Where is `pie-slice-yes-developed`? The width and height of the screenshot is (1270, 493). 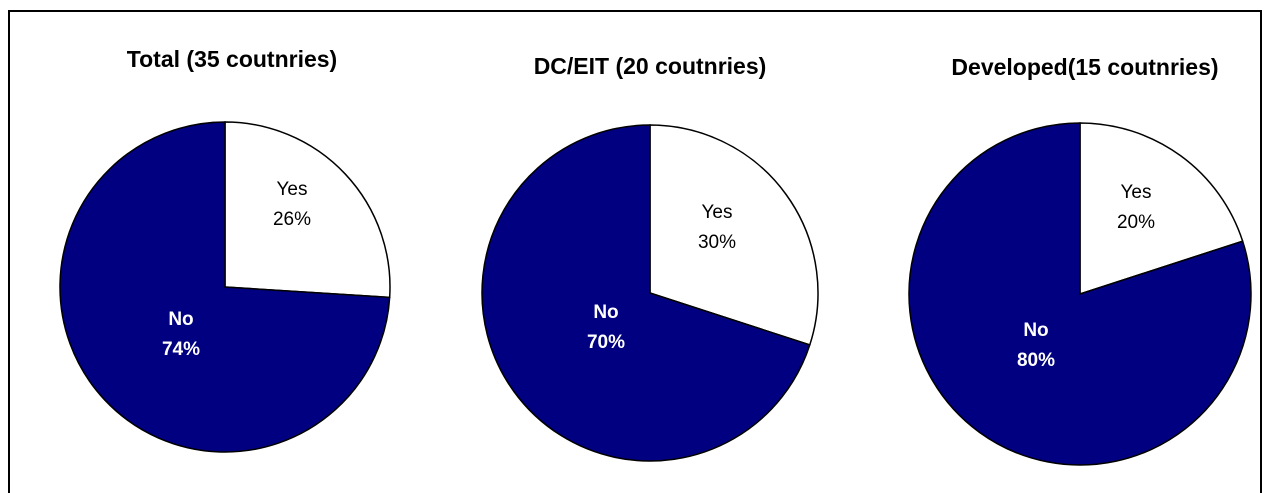
pie-slice-yes-developed is located at coordinates (1161, 209).